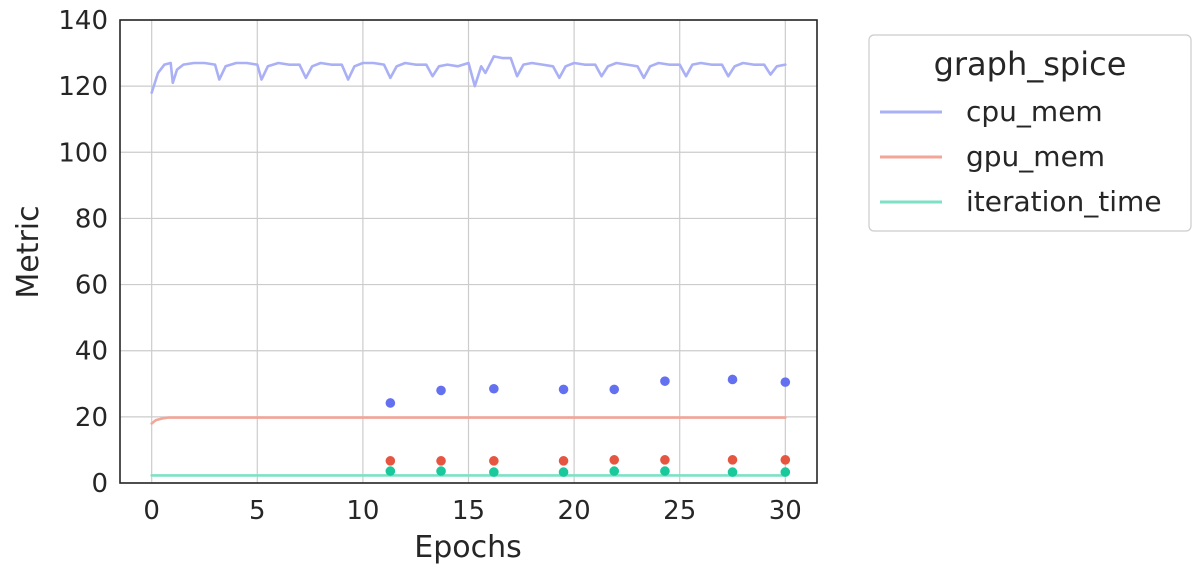  Describe the element at coordinates (574, 511) in the screenshot. I see `x-tick-label: 20` at that location.